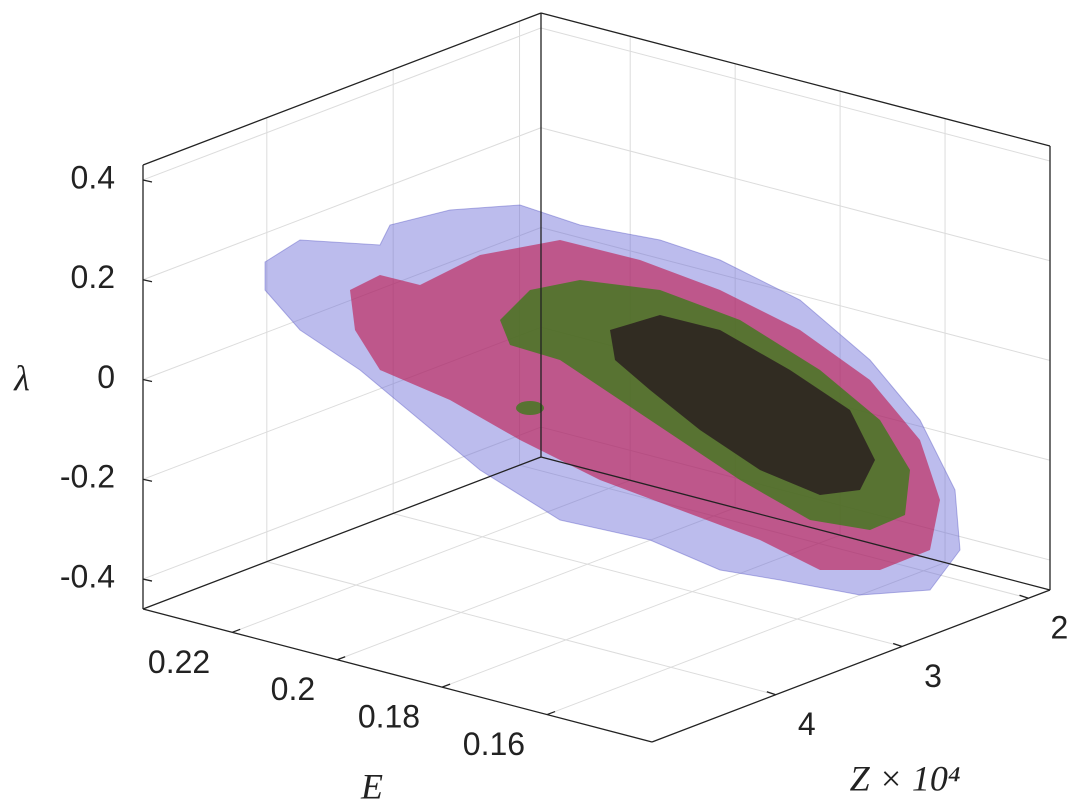 The width and height of the screenshot is (1082, 806). I want to click on y-tick-label: 4, so click(807, 724).